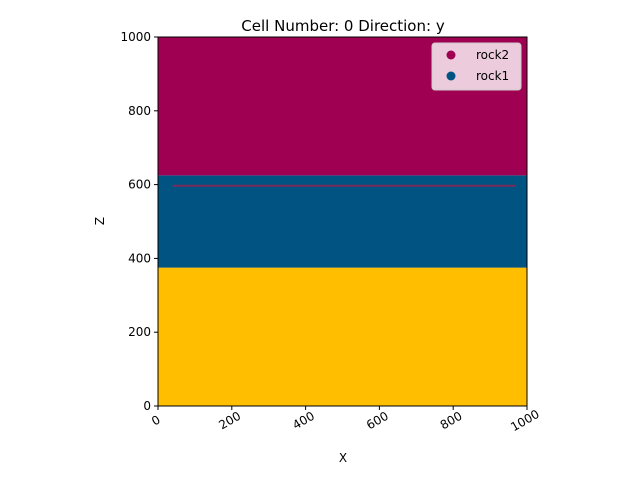 The image size is (640, 480). I want to click on legend: rock2 rock1, so click(476, 66).